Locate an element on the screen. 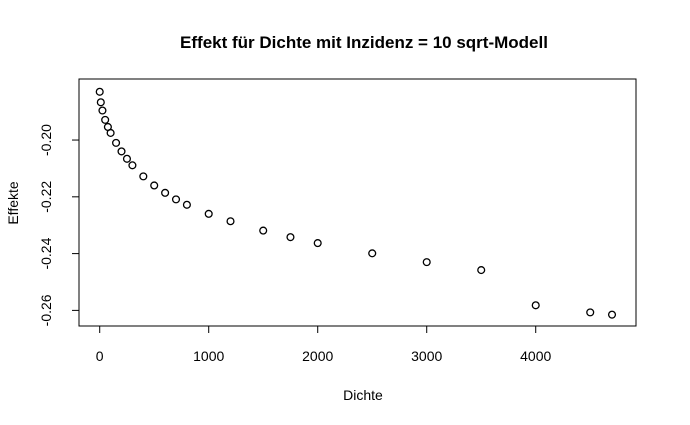 Image resolution: width=690 pixels, height=425 pixels. x-tick-label: 2000 is located at coordinates (317, 356).